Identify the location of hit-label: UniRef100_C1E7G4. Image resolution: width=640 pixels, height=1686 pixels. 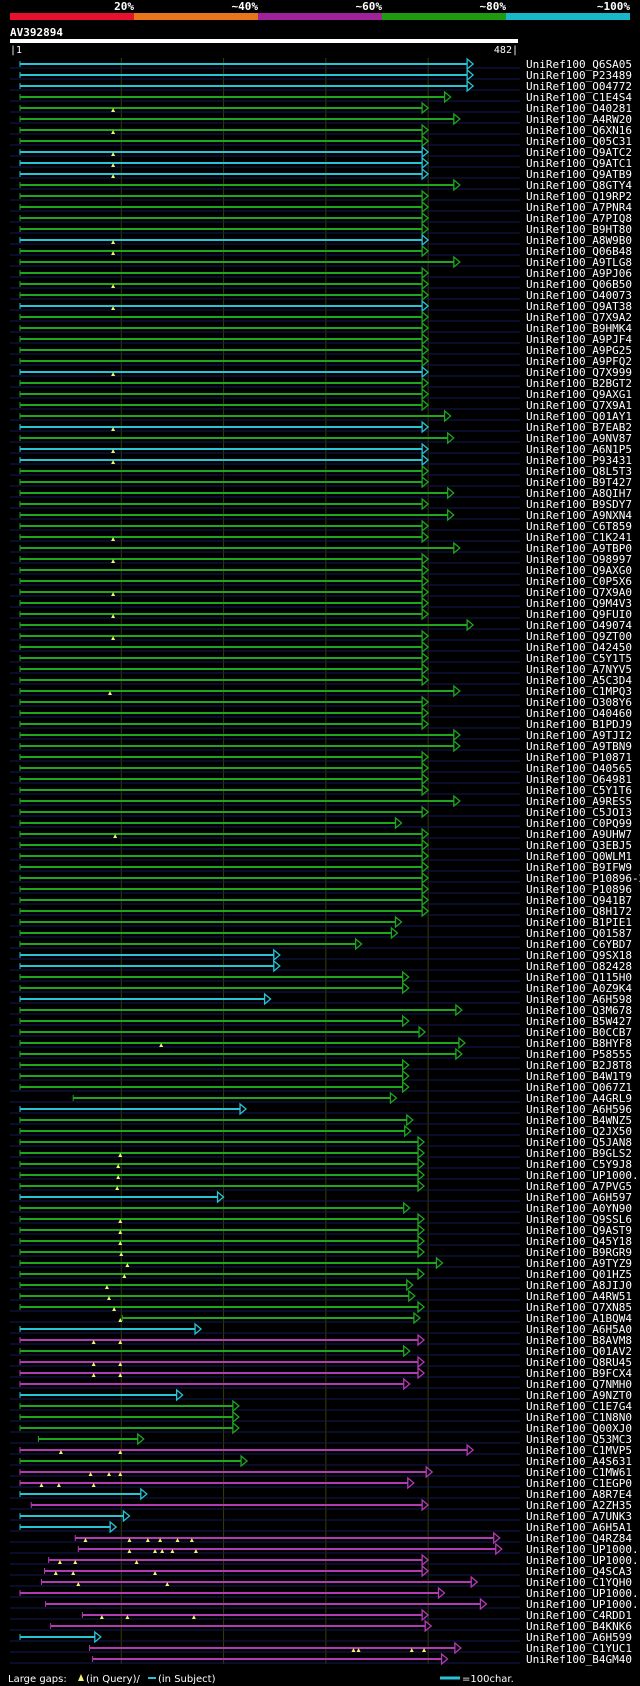
(579, 1406).